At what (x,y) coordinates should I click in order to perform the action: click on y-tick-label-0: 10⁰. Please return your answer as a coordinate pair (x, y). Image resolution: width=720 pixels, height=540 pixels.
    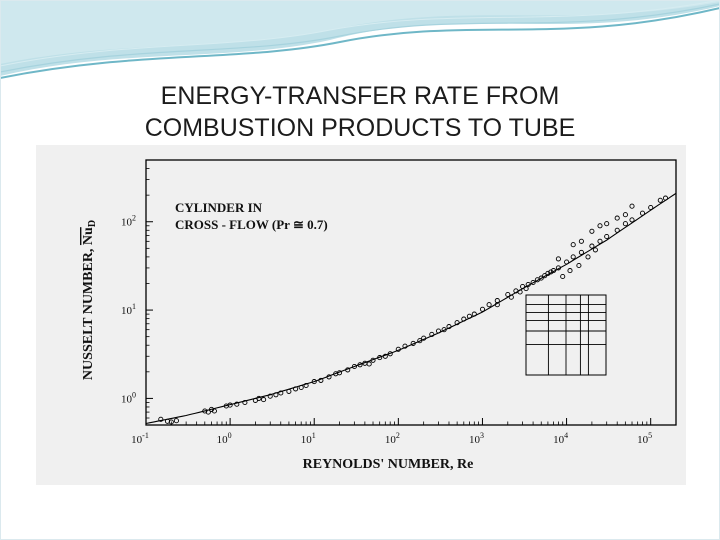
    Looking at the image, I should click on (128, 397).